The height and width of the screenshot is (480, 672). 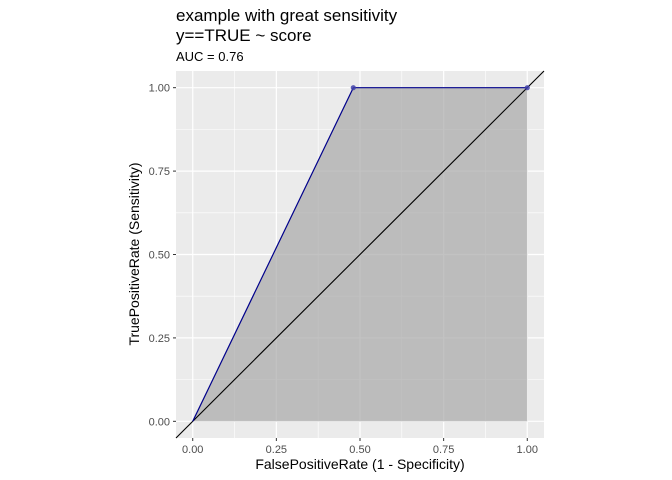 I want to click on x-tick-label: 0.50, so click(x=359, y=450).